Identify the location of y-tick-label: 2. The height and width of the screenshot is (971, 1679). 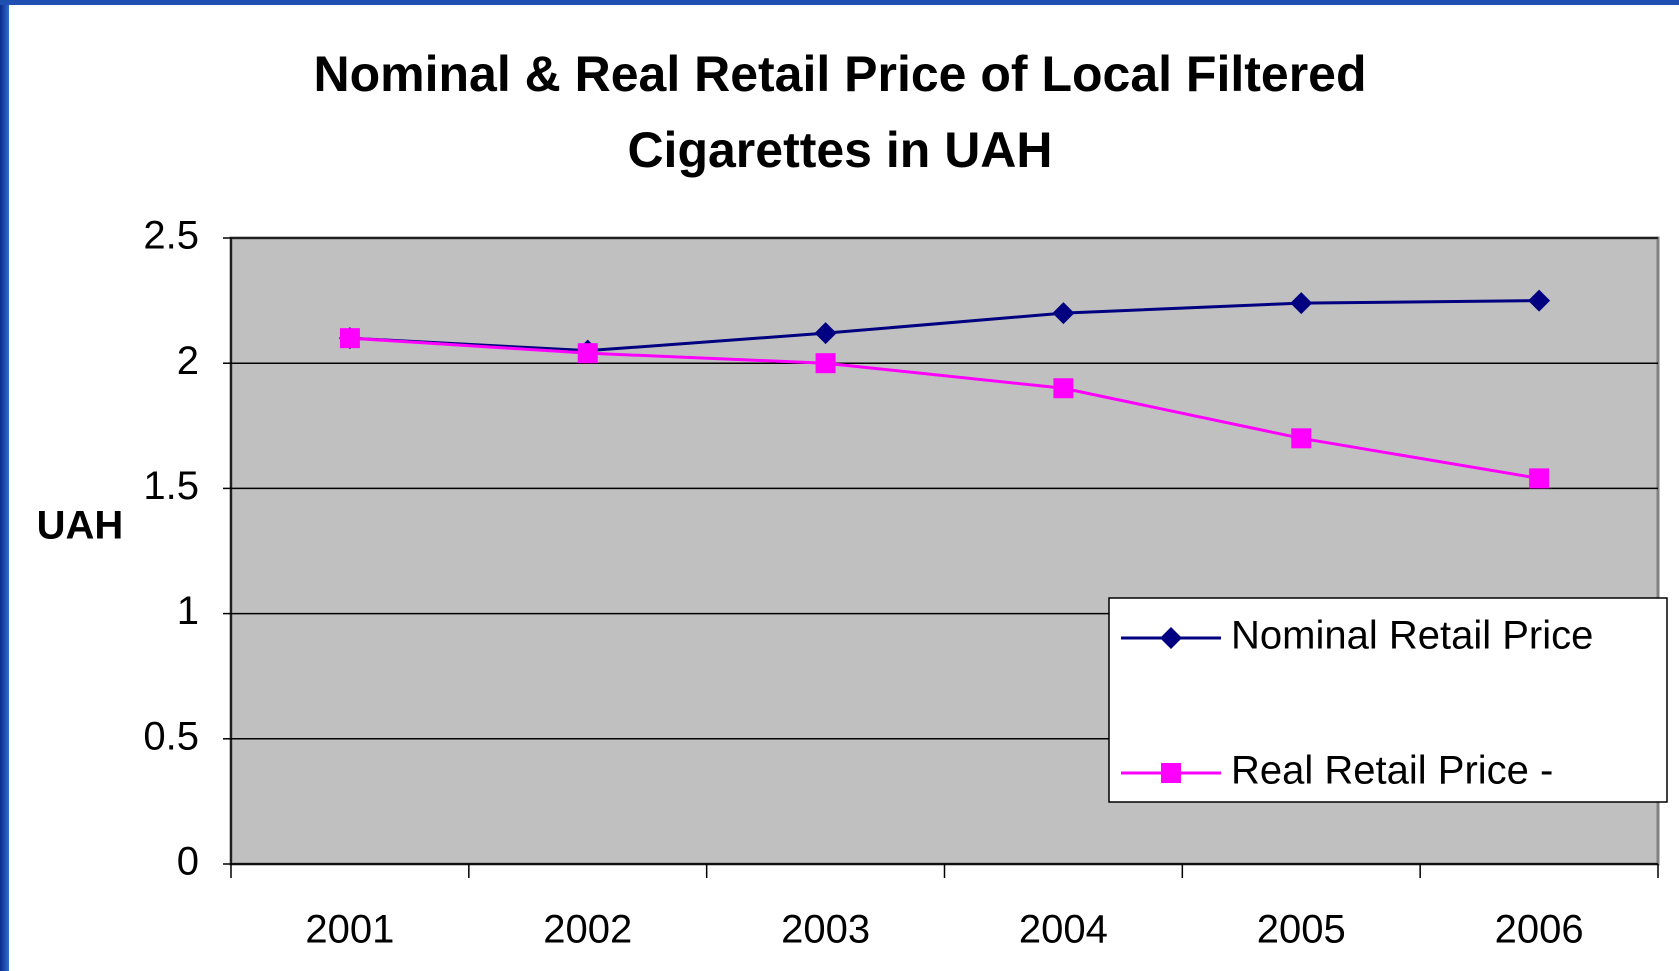
(188, 361).